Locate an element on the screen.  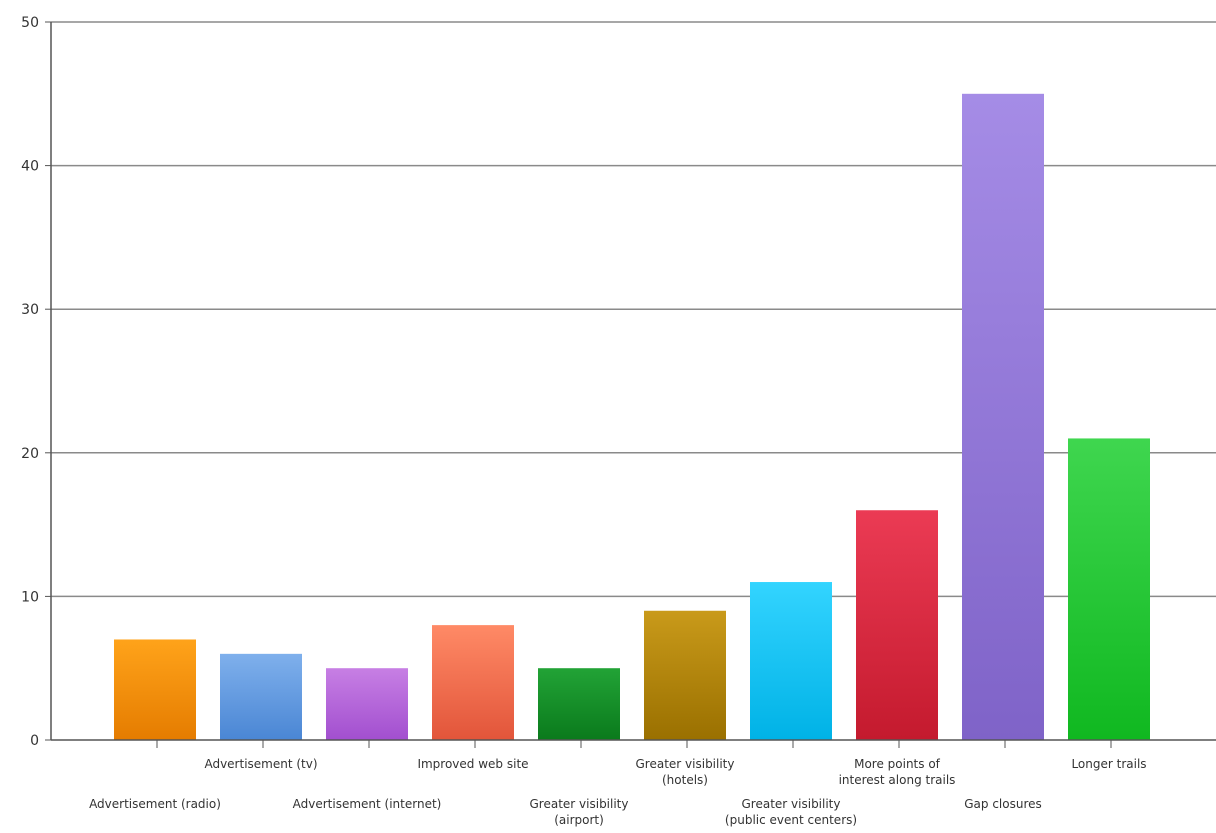
y-tick-label: 10 is located at coordinates (30, 597).